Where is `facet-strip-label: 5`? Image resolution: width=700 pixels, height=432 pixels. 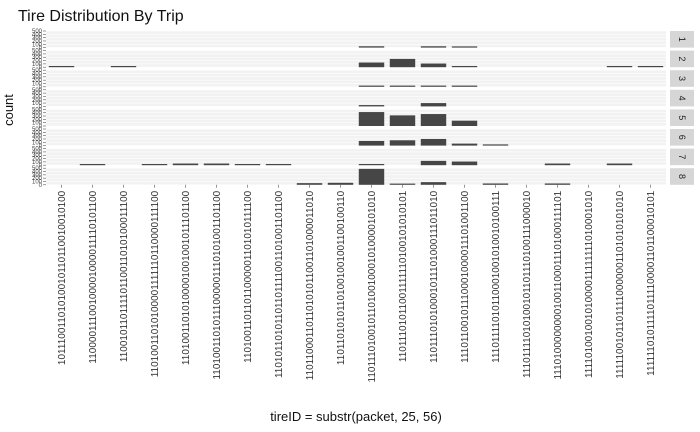 facet-strip-label: 5 is located at coordinates (682, 117).